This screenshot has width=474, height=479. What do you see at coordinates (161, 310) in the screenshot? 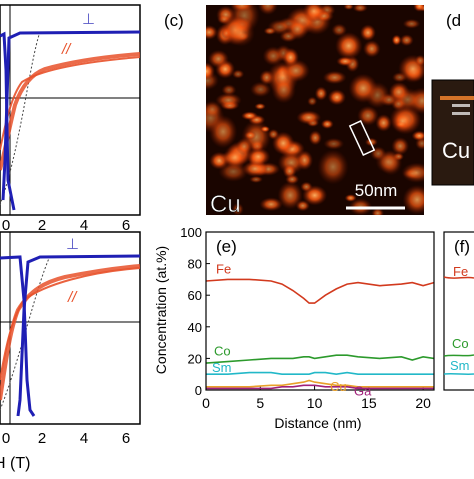
I see `chart-ylabel: Concentration (at.%)` at bounding box center [161, 310].